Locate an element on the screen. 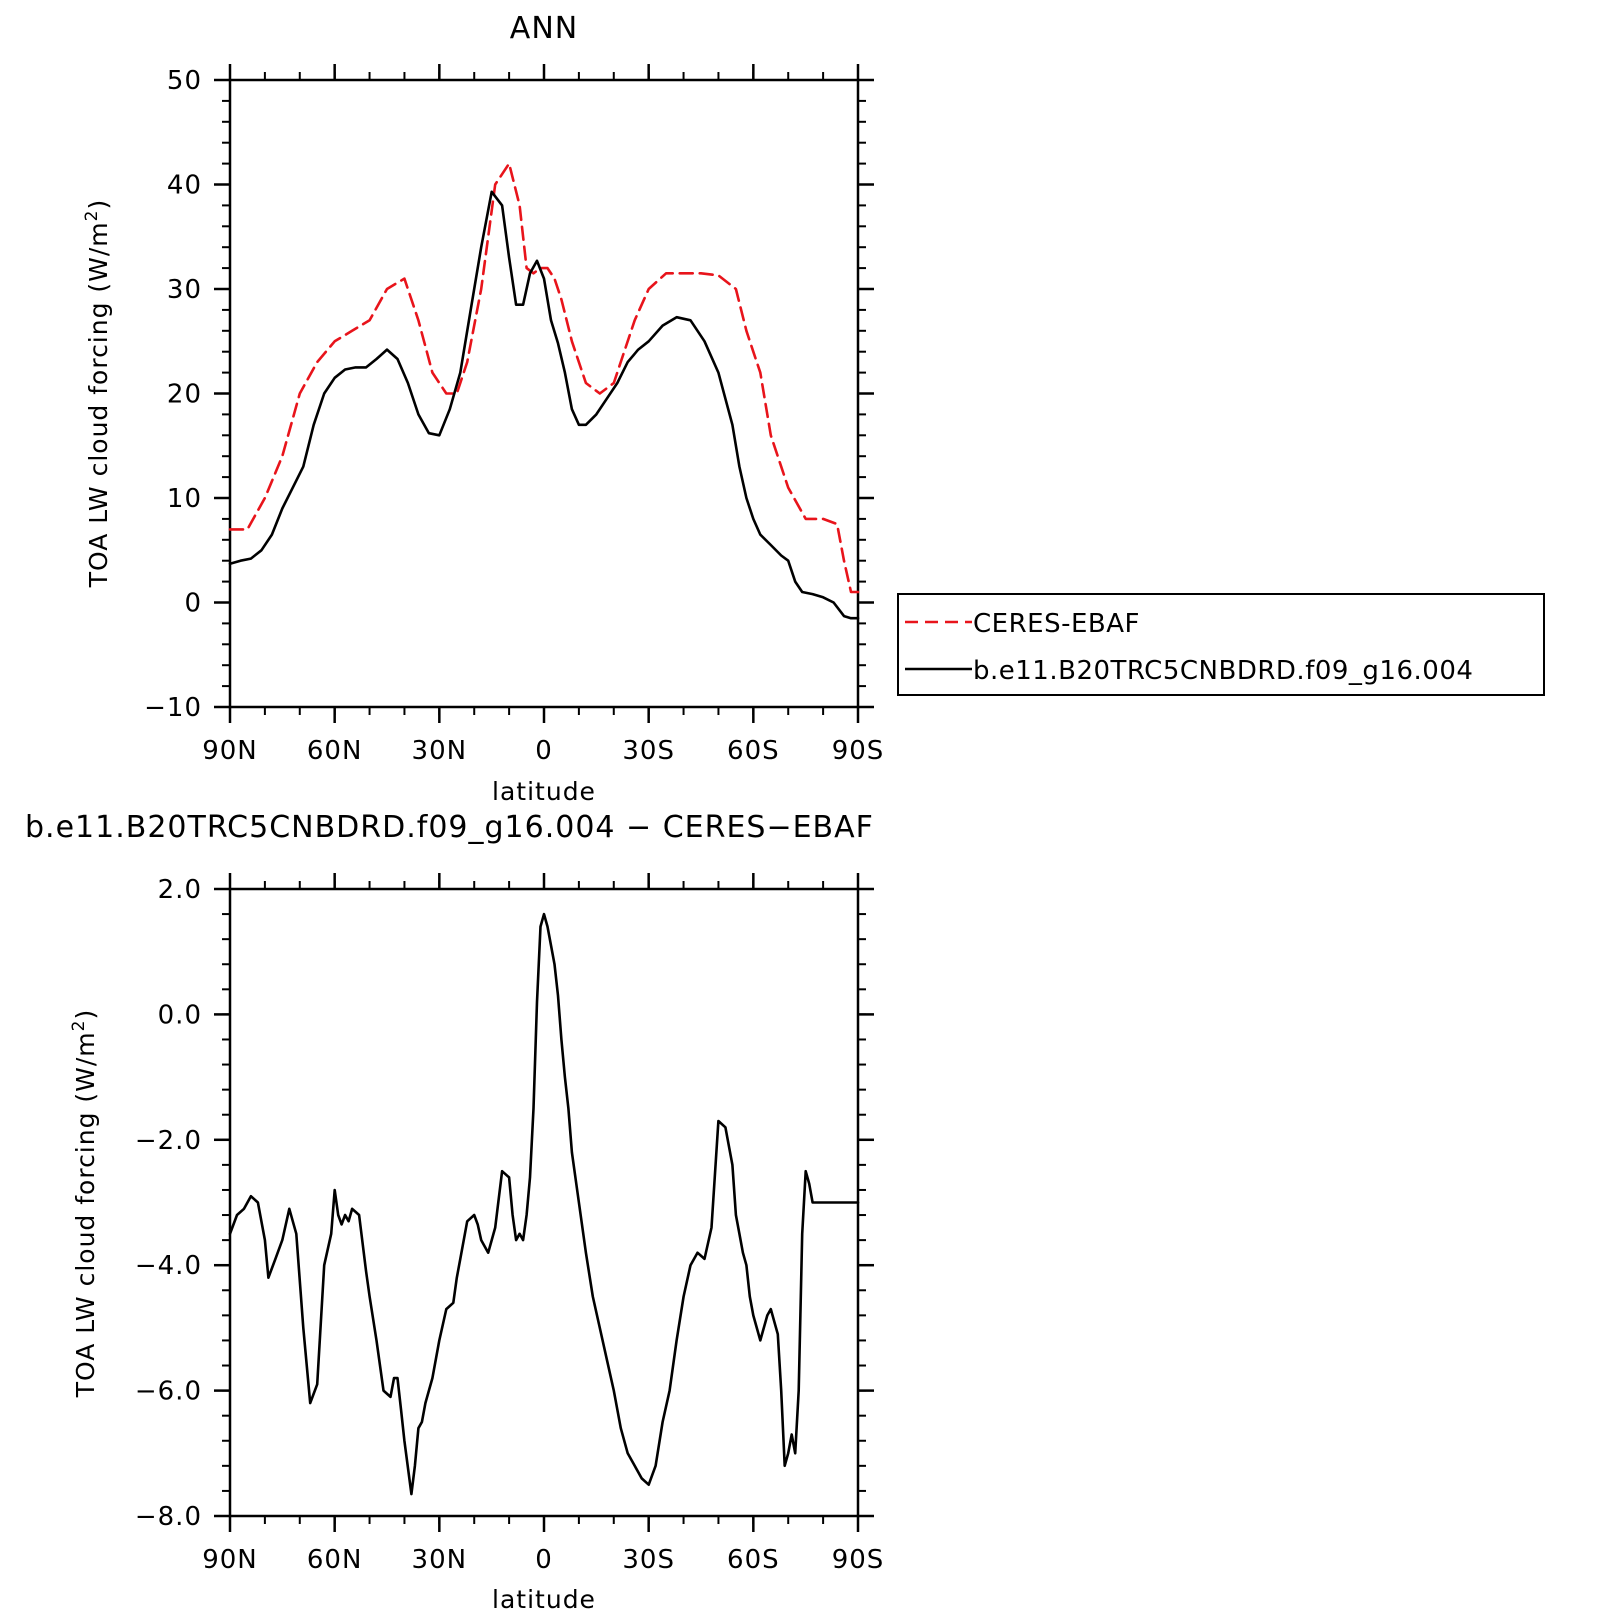 The image size is (1614, 1613). y-tick-label: 0 is located at coordinates (193, 604).